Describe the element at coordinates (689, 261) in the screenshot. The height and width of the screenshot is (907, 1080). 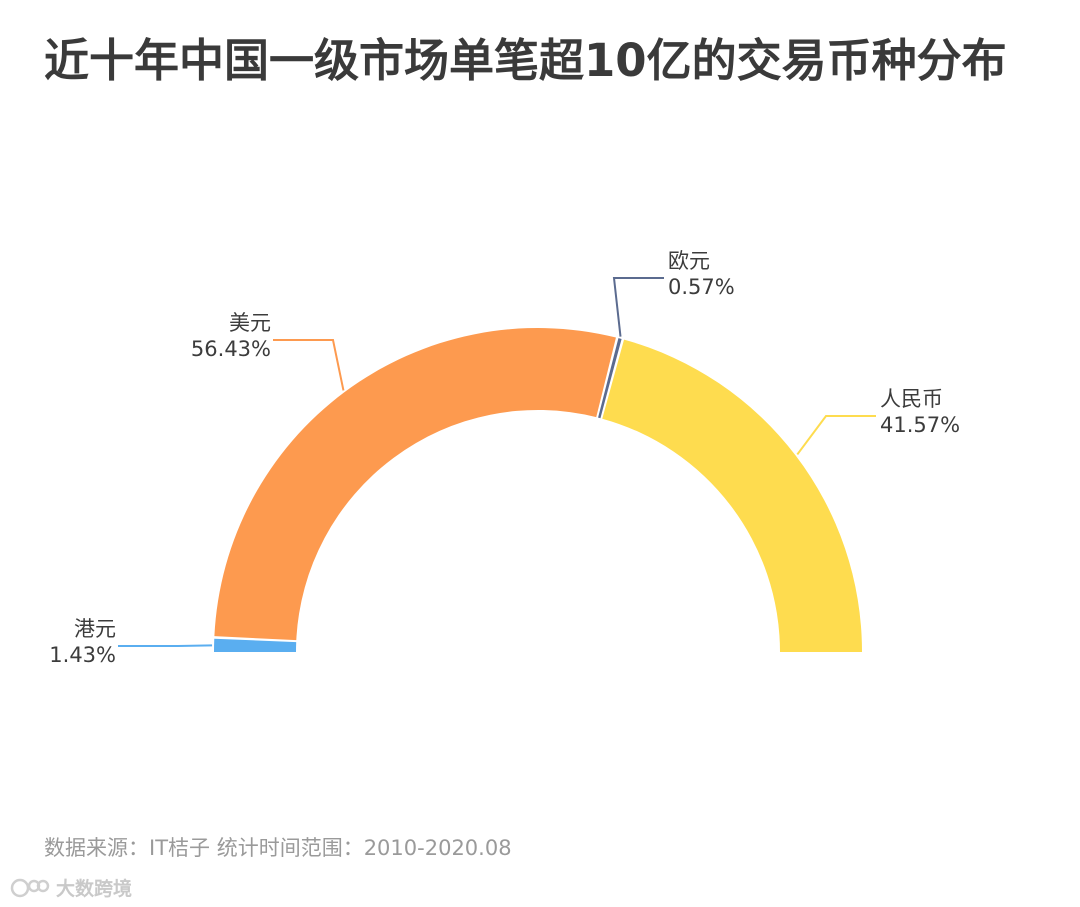
I see `slice-name-label-2: 欧元` at that location.